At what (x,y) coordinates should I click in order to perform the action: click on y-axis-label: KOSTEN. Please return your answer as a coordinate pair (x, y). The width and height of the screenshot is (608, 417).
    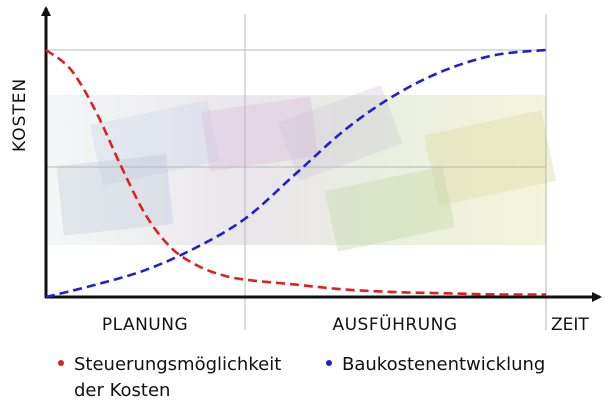
    Looking at the image, I should click on (20, 115).